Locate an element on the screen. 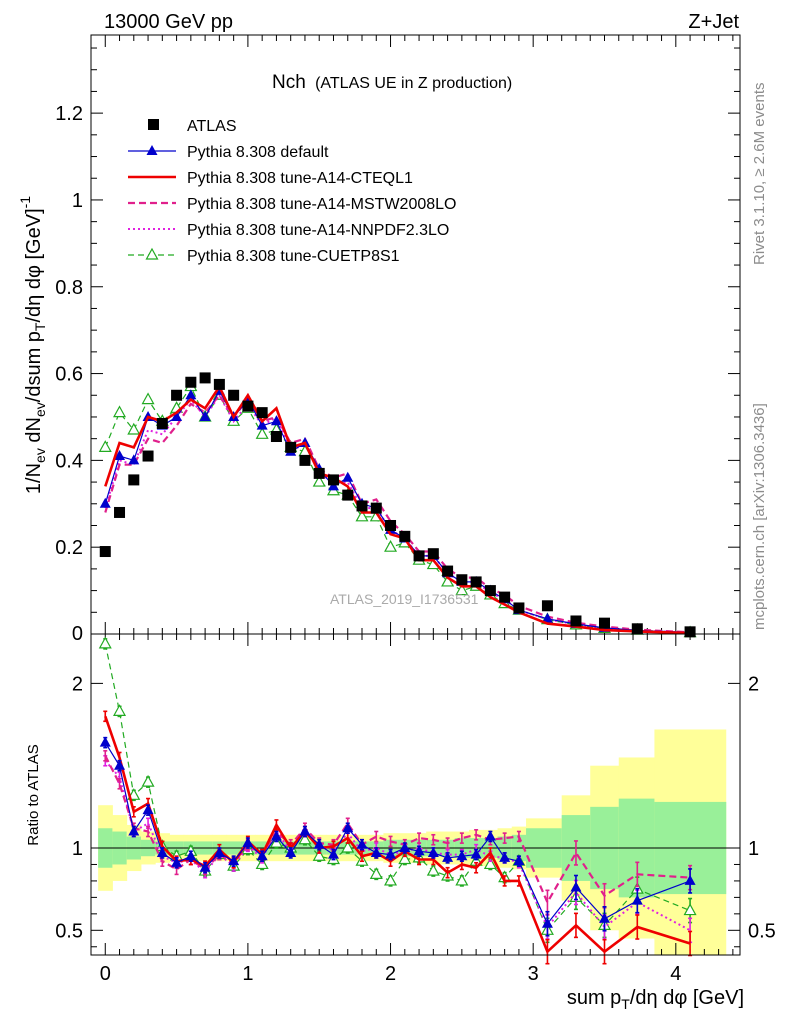 The width and height of the screenshot is (786, 1024). x-tick-label: 2 is located at coordinates (390, 974).